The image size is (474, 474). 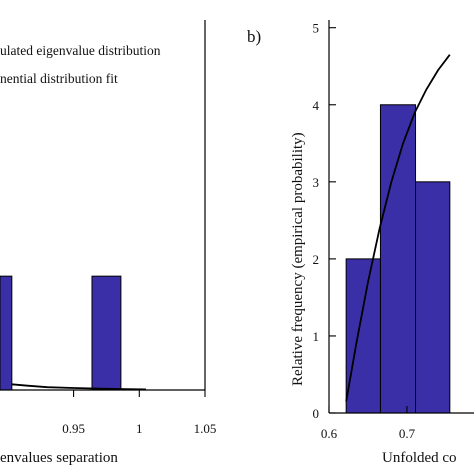 I want to click on panel-b-y-tick-label: 1, so click(x=316, y=336).